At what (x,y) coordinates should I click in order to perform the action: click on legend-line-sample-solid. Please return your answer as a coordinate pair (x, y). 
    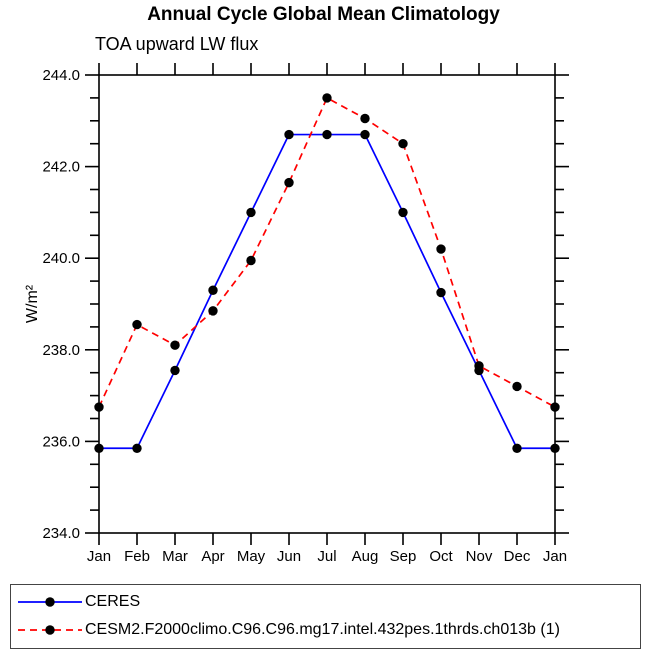
    Looking at the image, I should click on (50, 602).